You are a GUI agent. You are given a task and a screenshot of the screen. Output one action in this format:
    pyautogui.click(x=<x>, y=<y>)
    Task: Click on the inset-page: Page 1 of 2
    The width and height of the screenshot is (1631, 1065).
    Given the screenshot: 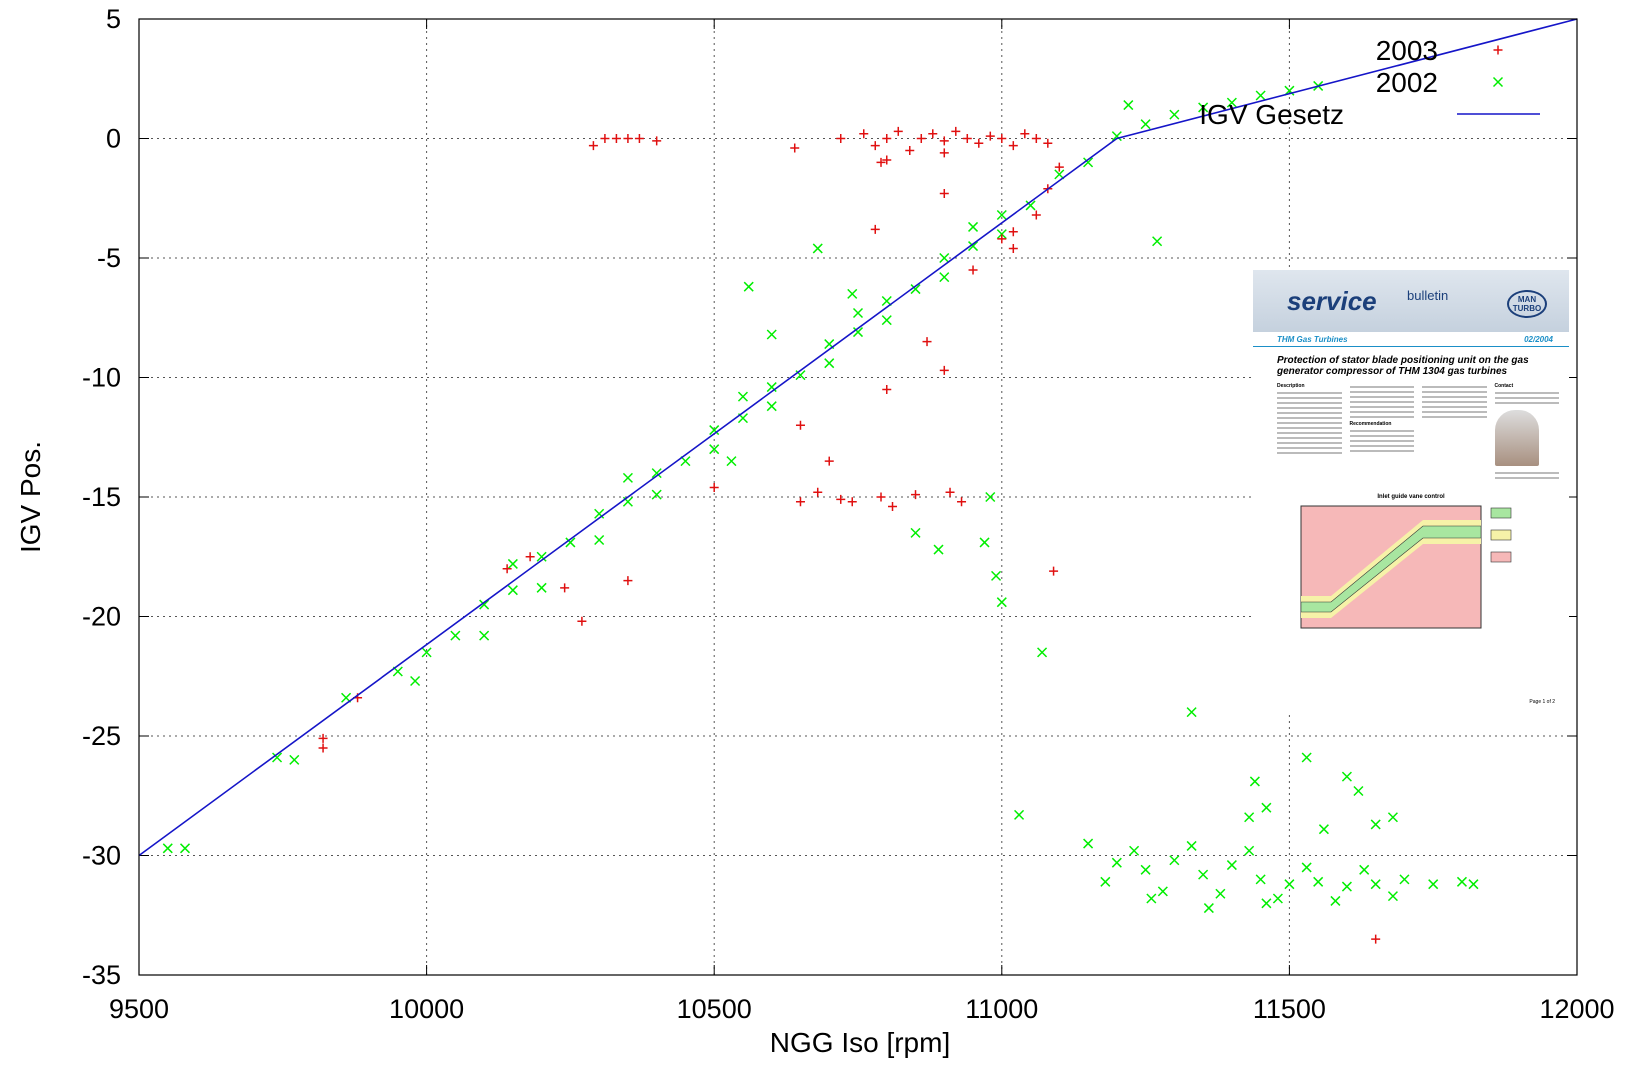 What is the action you would take?
    pyautogui.click(x=1542, y=702)
    